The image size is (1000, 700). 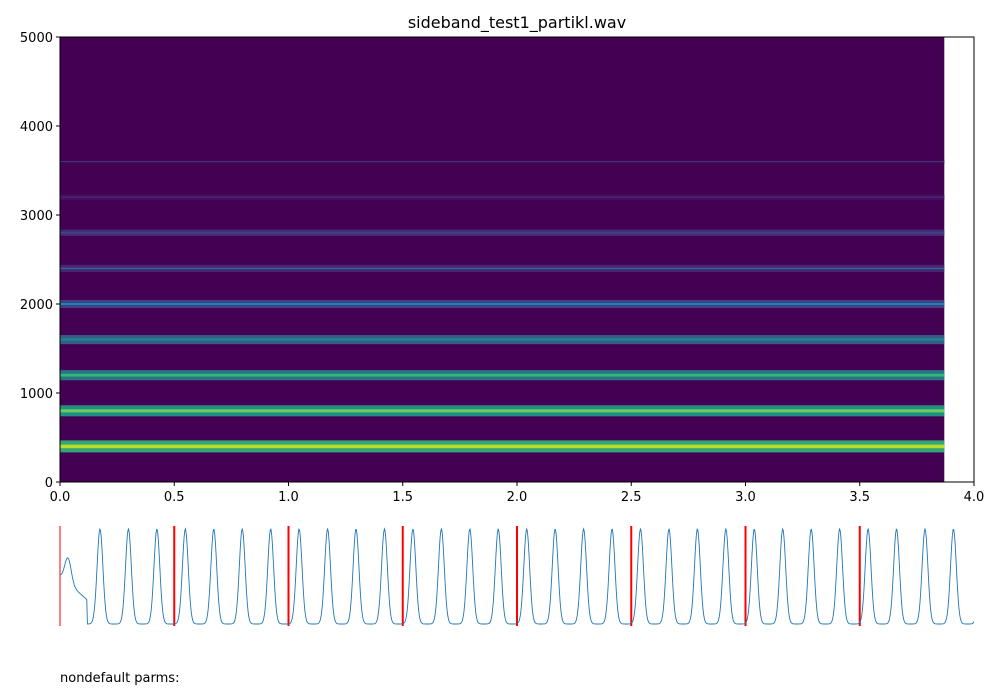 I want to click on x-tick-label: 3.0, so click(x=745, y=497).